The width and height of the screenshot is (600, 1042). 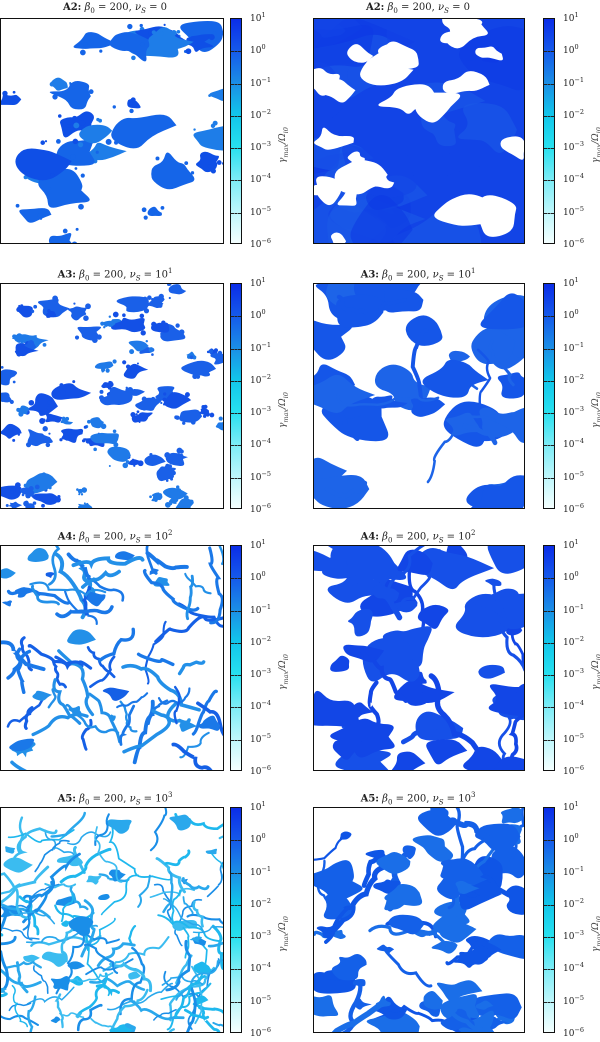 What do you see at coordinates (115, 799) in the screenshot?
I see `panel-title-a5-left: A5: β0 = 200, νS = 103` at bounding box center [115, 799].